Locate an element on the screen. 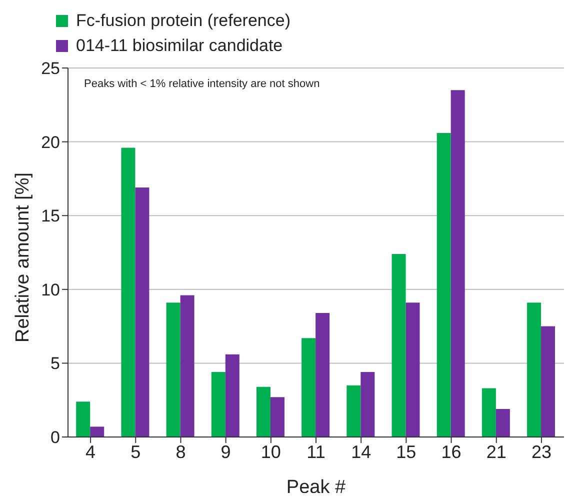 The height and width of the screenshot is (501, 576). x-tick-label: 9 is located at coordinates (225, 452).